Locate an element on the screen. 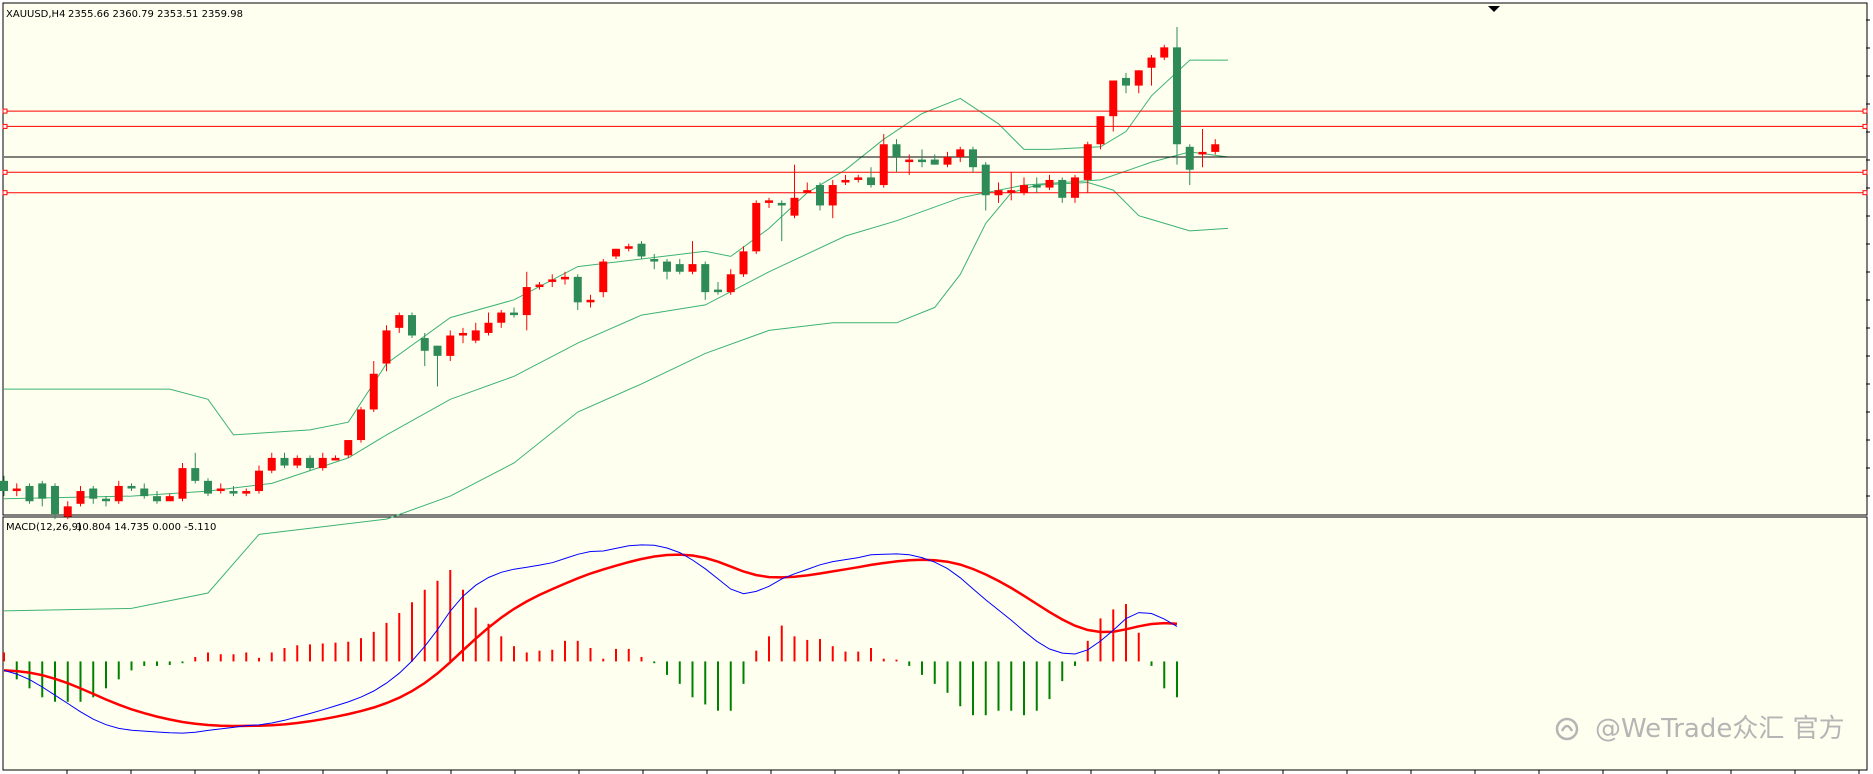  watermark-logo-icon is located at coordinates (1567, 729).